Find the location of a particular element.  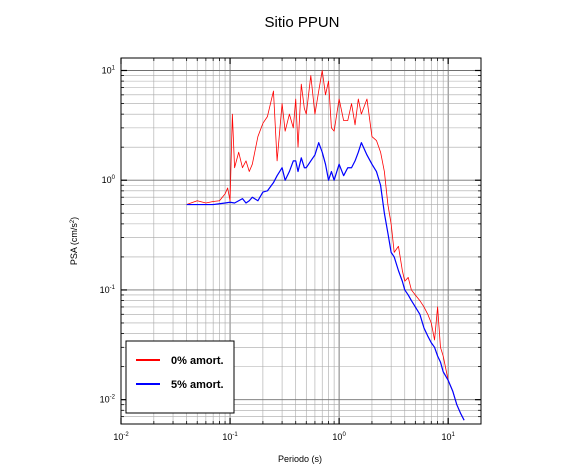

y-tick-label: 101 is located at coordinates (109, 71).